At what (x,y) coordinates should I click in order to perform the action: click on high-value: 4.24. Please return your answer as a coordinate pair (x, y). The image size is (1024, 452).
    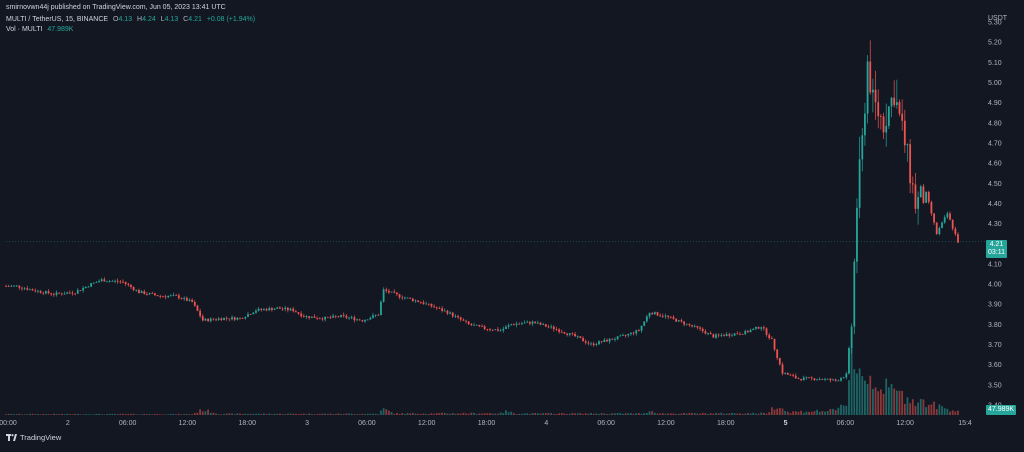
    Looking at the image, I should click on (149, 19).